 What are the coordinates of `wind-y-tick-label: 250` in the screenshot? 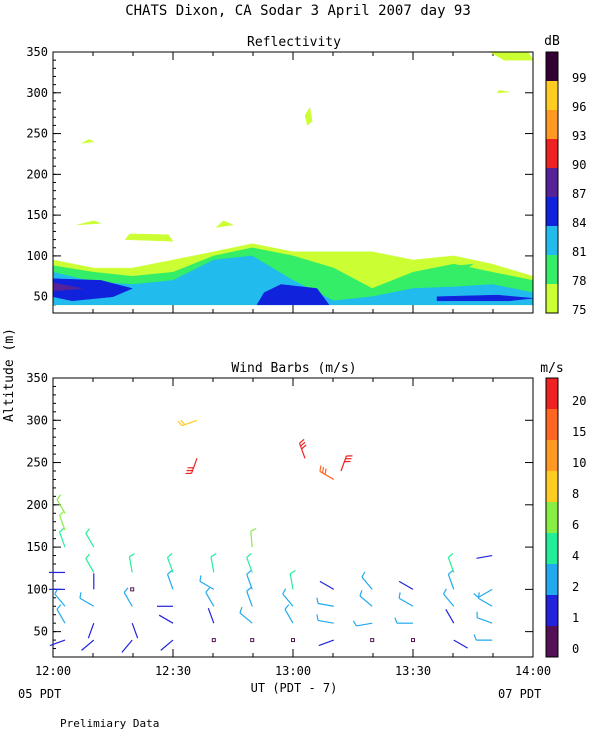 It's located at (37, 463).